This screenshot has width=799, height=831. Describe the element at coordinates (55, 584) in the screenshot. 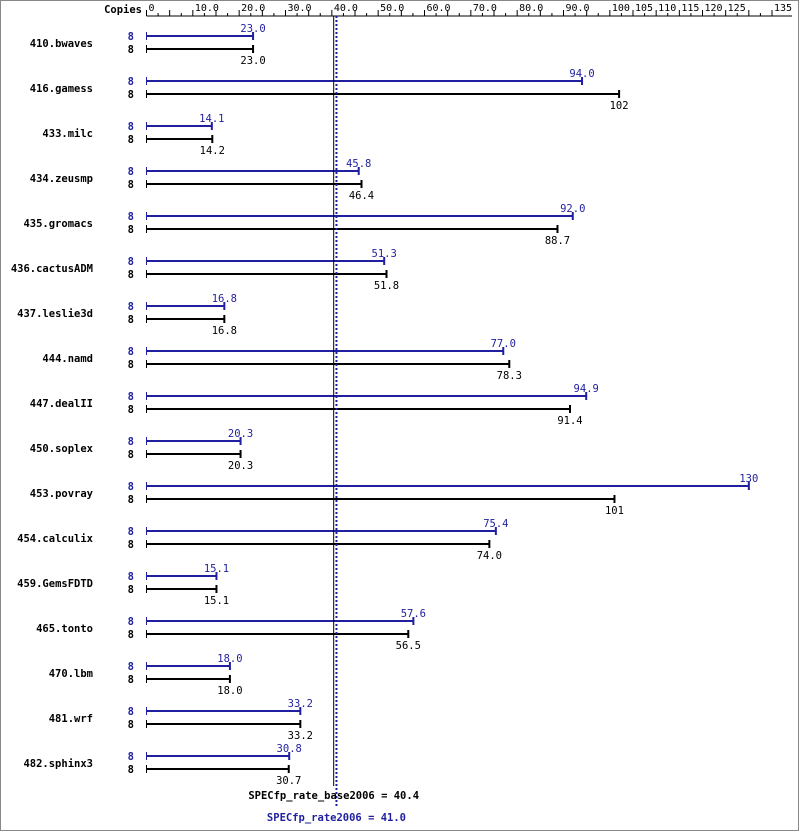

I see `benchmark-name: 459.GemsFDTD` at that location.